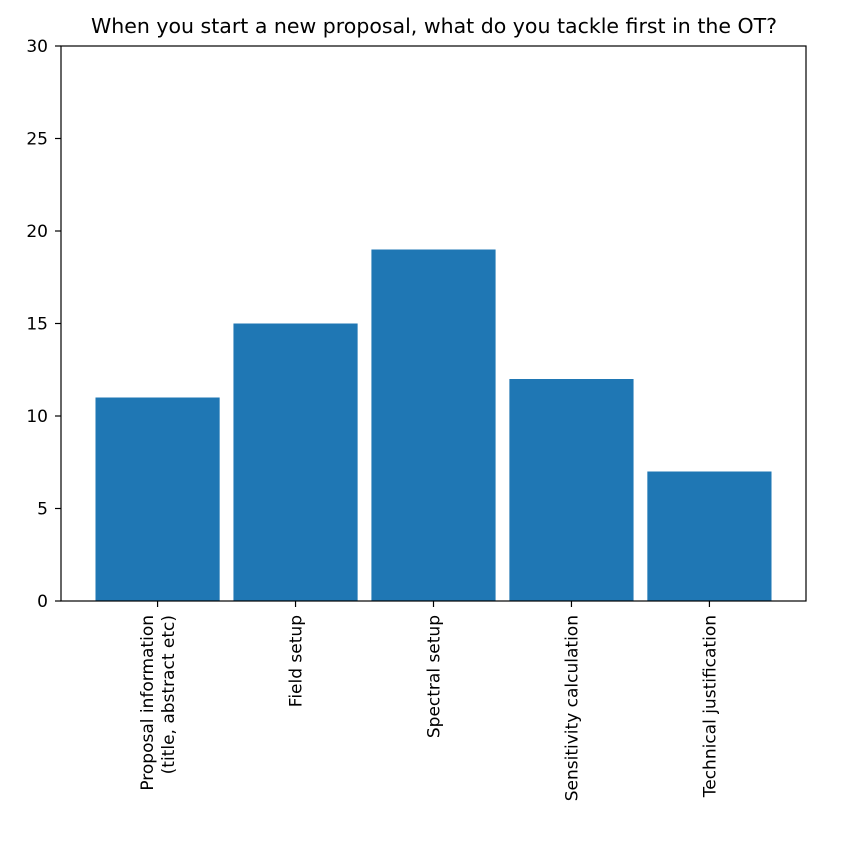  What do you see at coordinates (37, 232) in the screenshot?
I see `y-tick-label: 20` at bounding box center [37, 232].